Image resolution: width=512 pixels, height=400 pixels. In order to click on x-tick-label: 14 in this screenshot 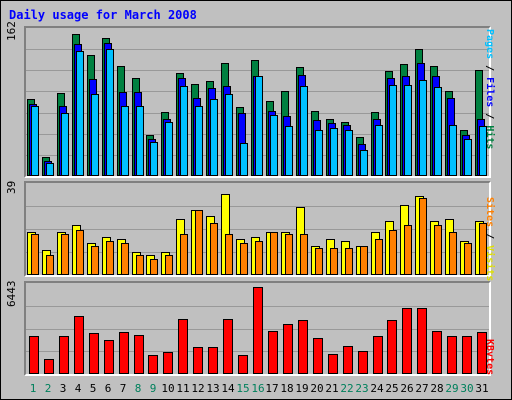, I will do `click(228, 388)`.